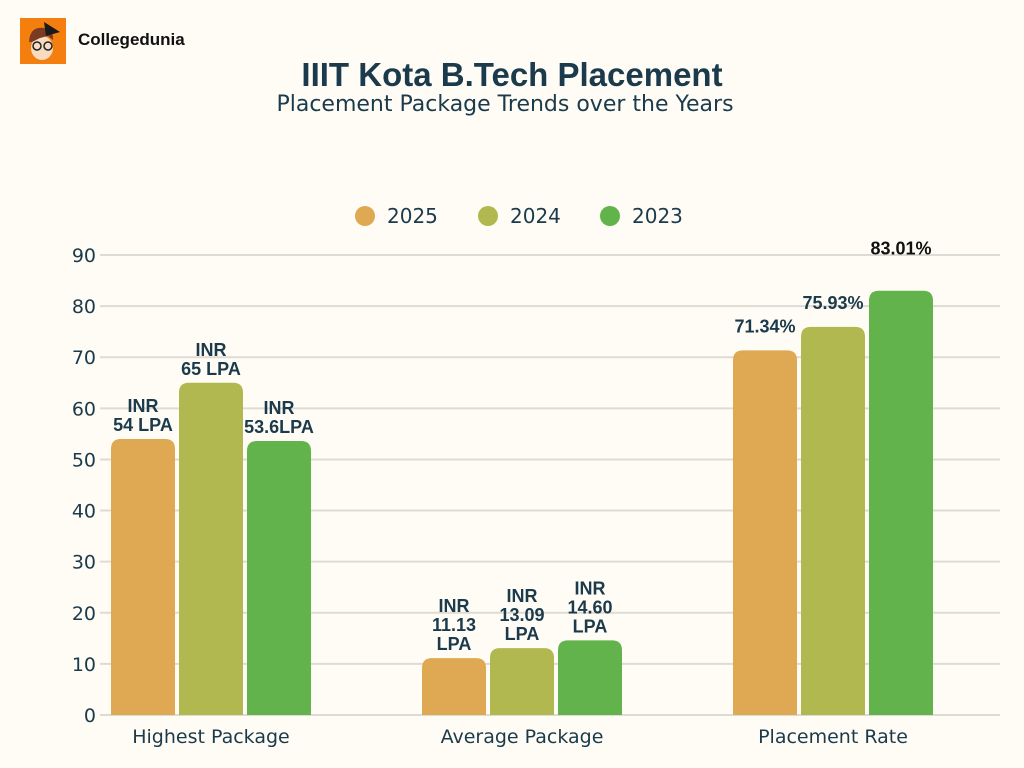 The height and width of the screenshot is (768, 1024). Describe the element at coordinates (84, 256) in the screenshot. I see `y-tick-label: 90` at that location.